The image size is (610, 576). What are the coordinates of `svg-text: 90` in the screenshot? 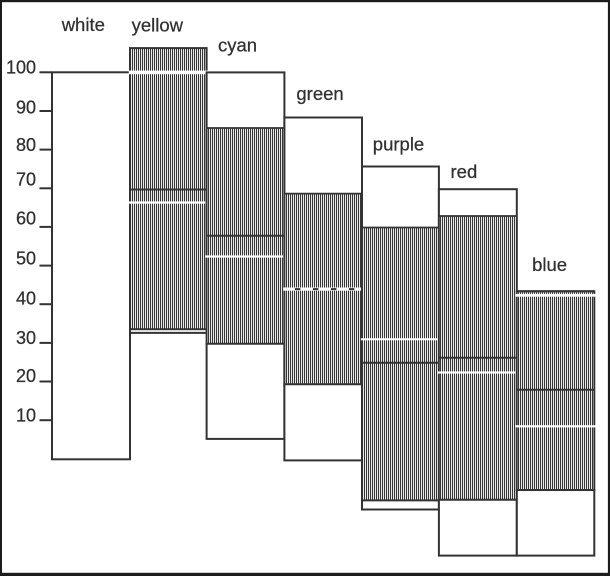 It's located at (26, 108).